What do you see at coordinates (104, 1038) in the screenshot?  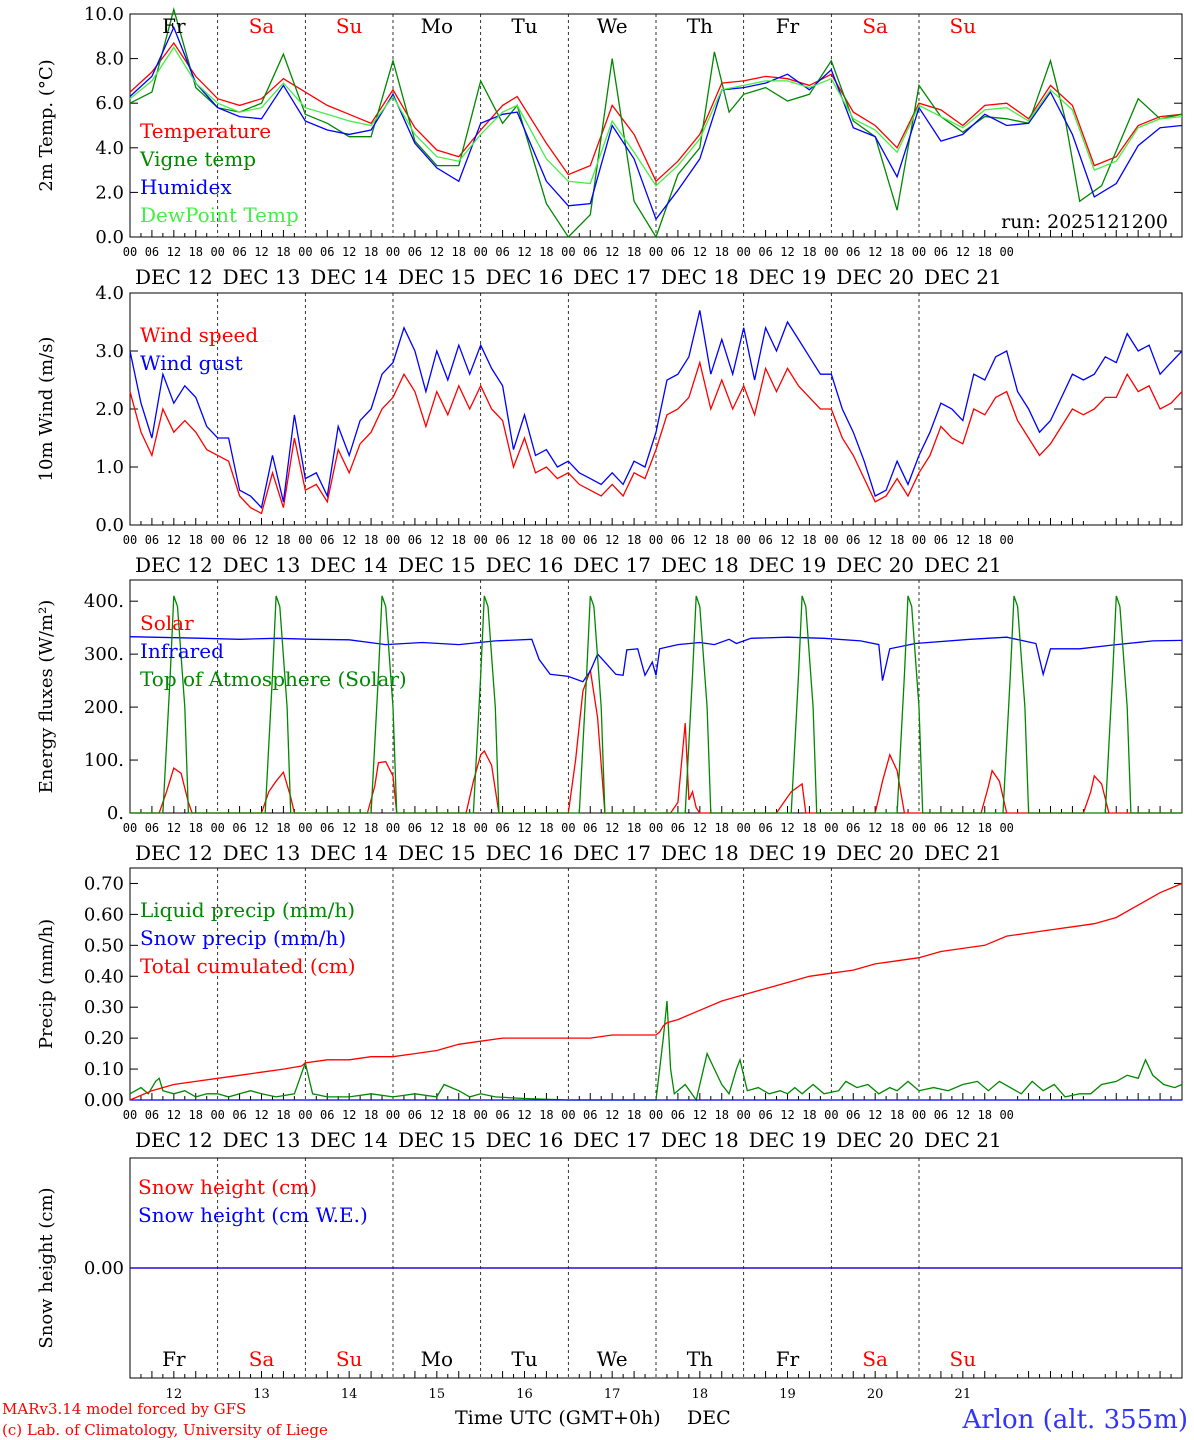 I see `y-tick-label: 0.20` at bounding box center [104, 1038].